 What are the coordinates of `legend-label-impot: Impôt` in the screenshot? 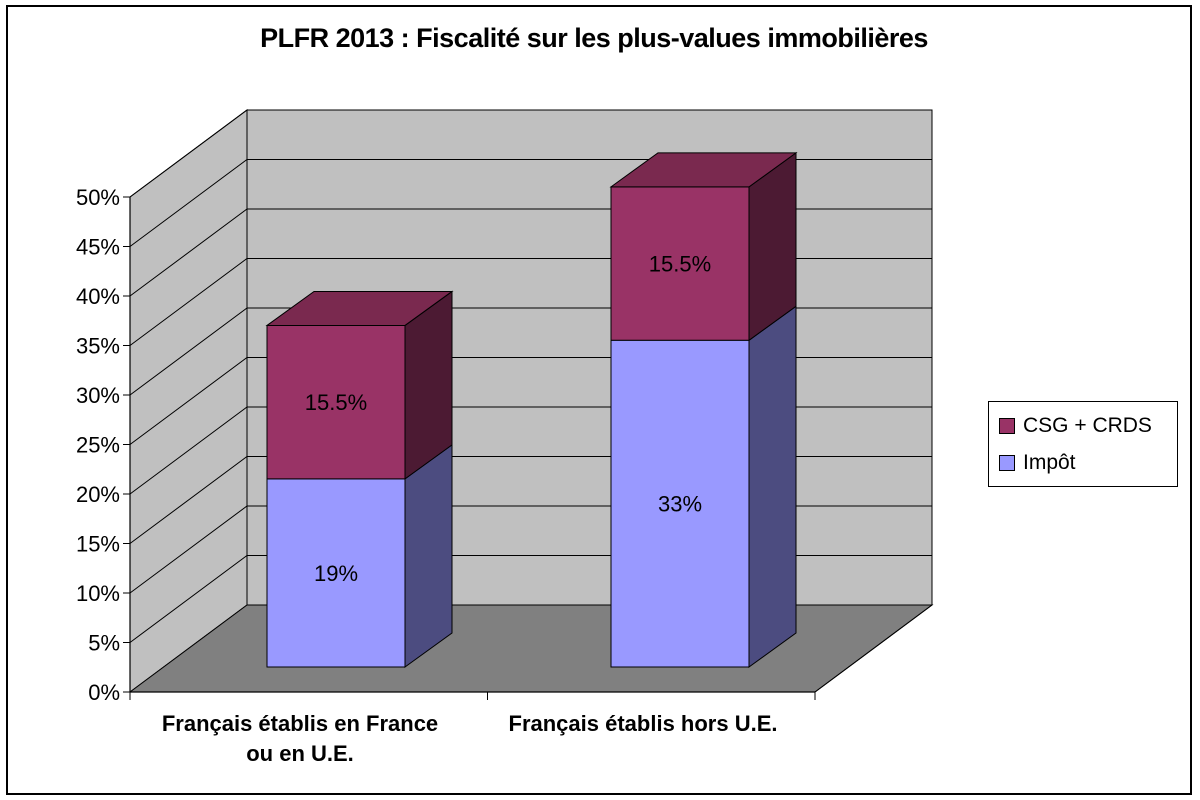 It's located at (1049, 462).